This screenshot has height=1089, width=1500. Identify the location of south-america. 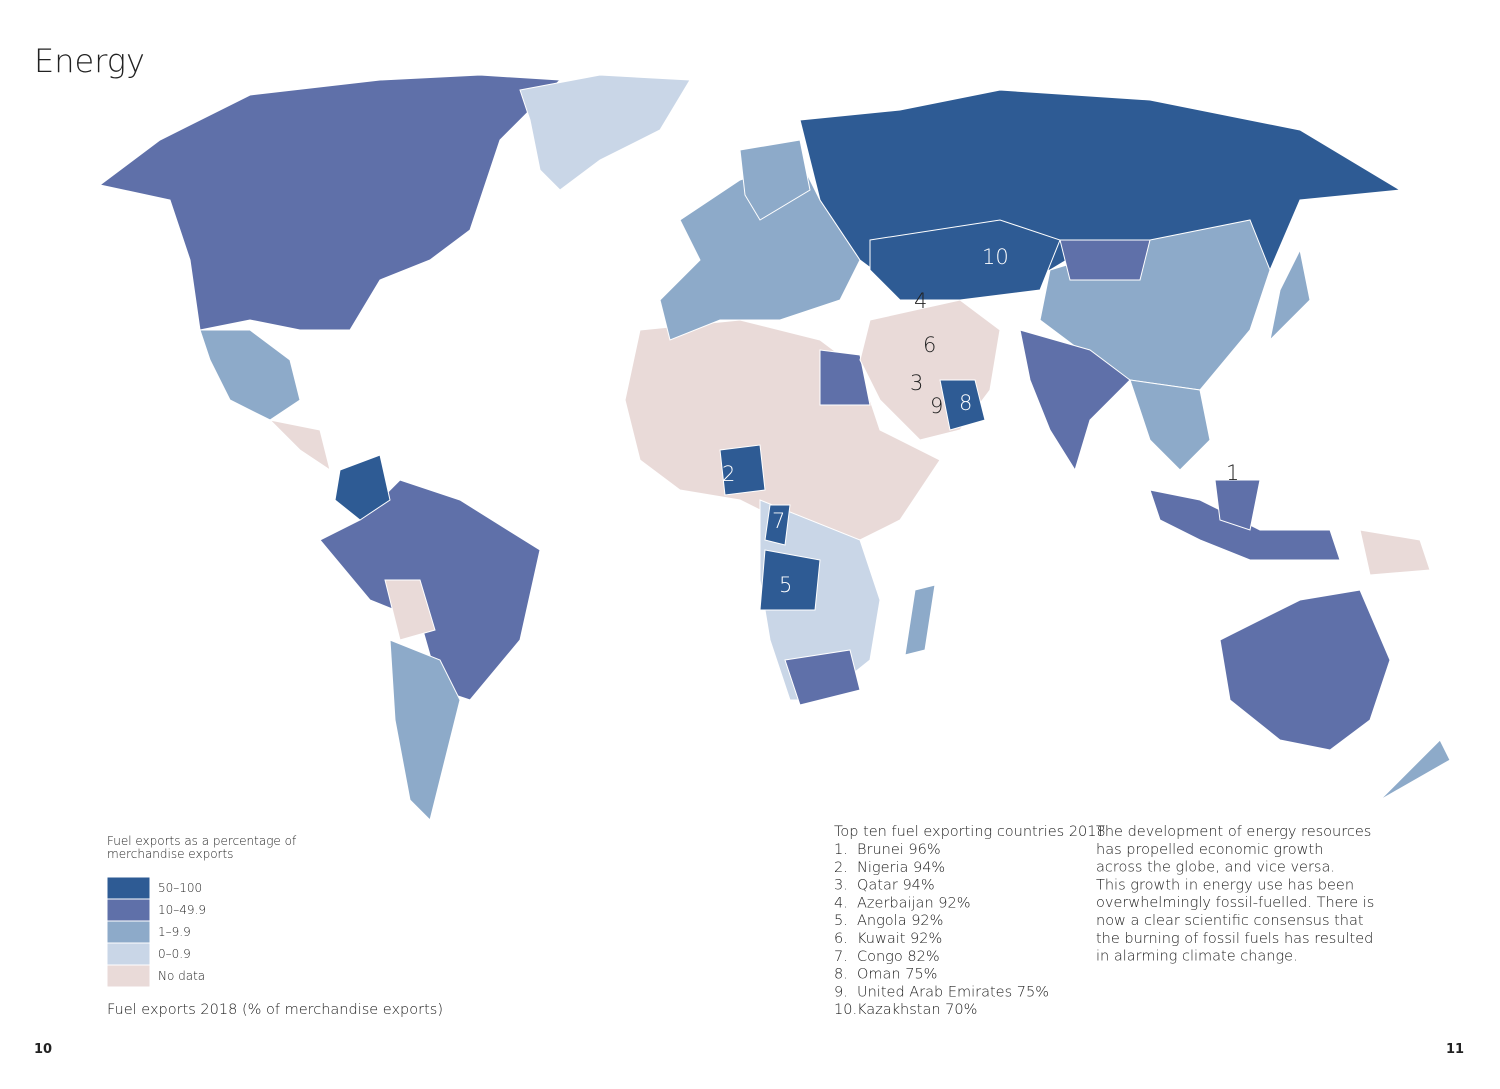
(430, 590).